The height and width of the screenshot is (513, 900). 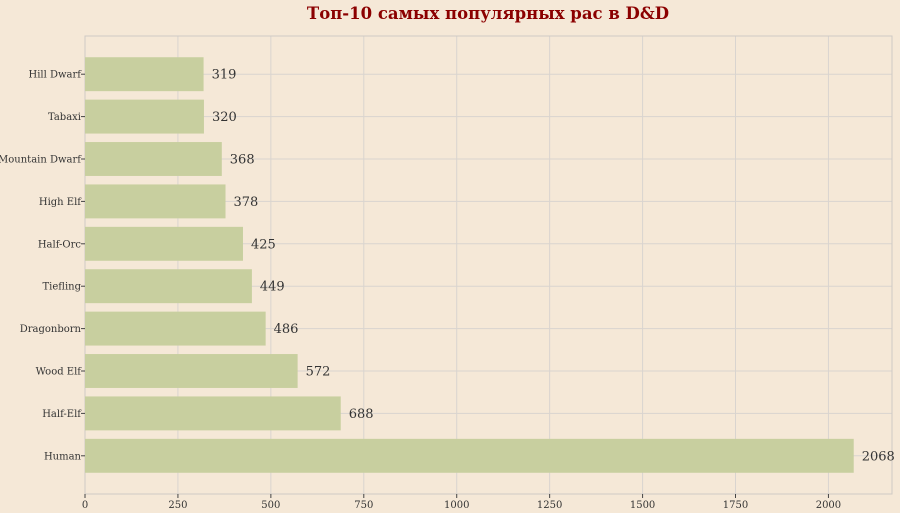 What do you see at coordinates (59, 372) in the screenshot?
I see `y-tick-label: Wood Elf` at bounding box center [59, 372].